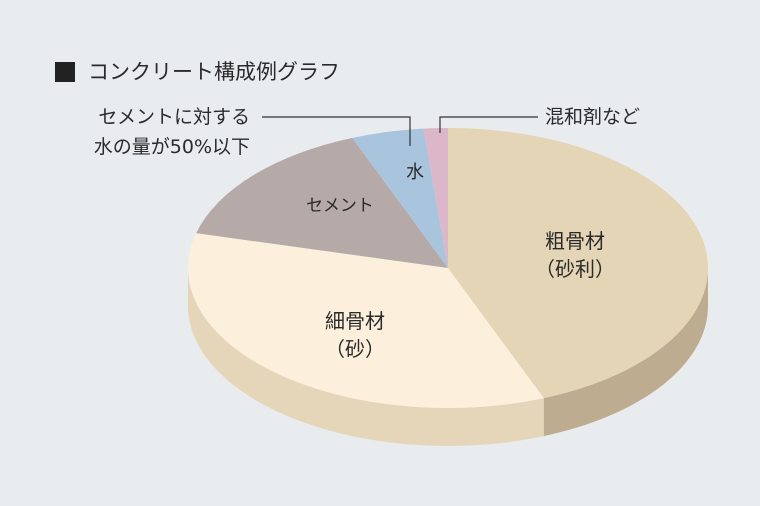  Describe the element at coordinates (575, 255) in the screenshot. I see `slice-label: 粗骨材（砂利）` at that location.